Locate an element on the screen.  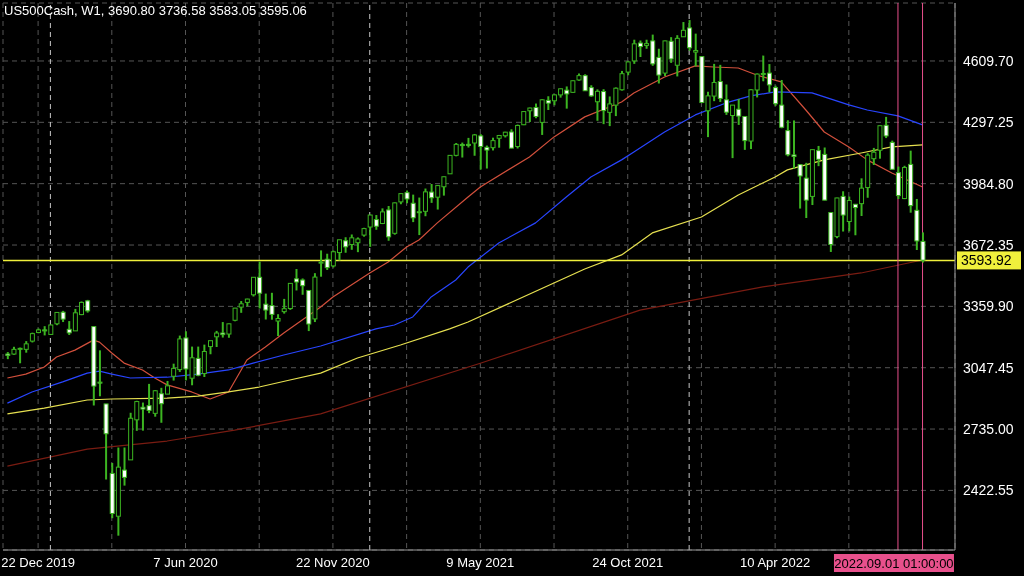
y-tick-label: 4609.70 is located at coordinates (988, 60).